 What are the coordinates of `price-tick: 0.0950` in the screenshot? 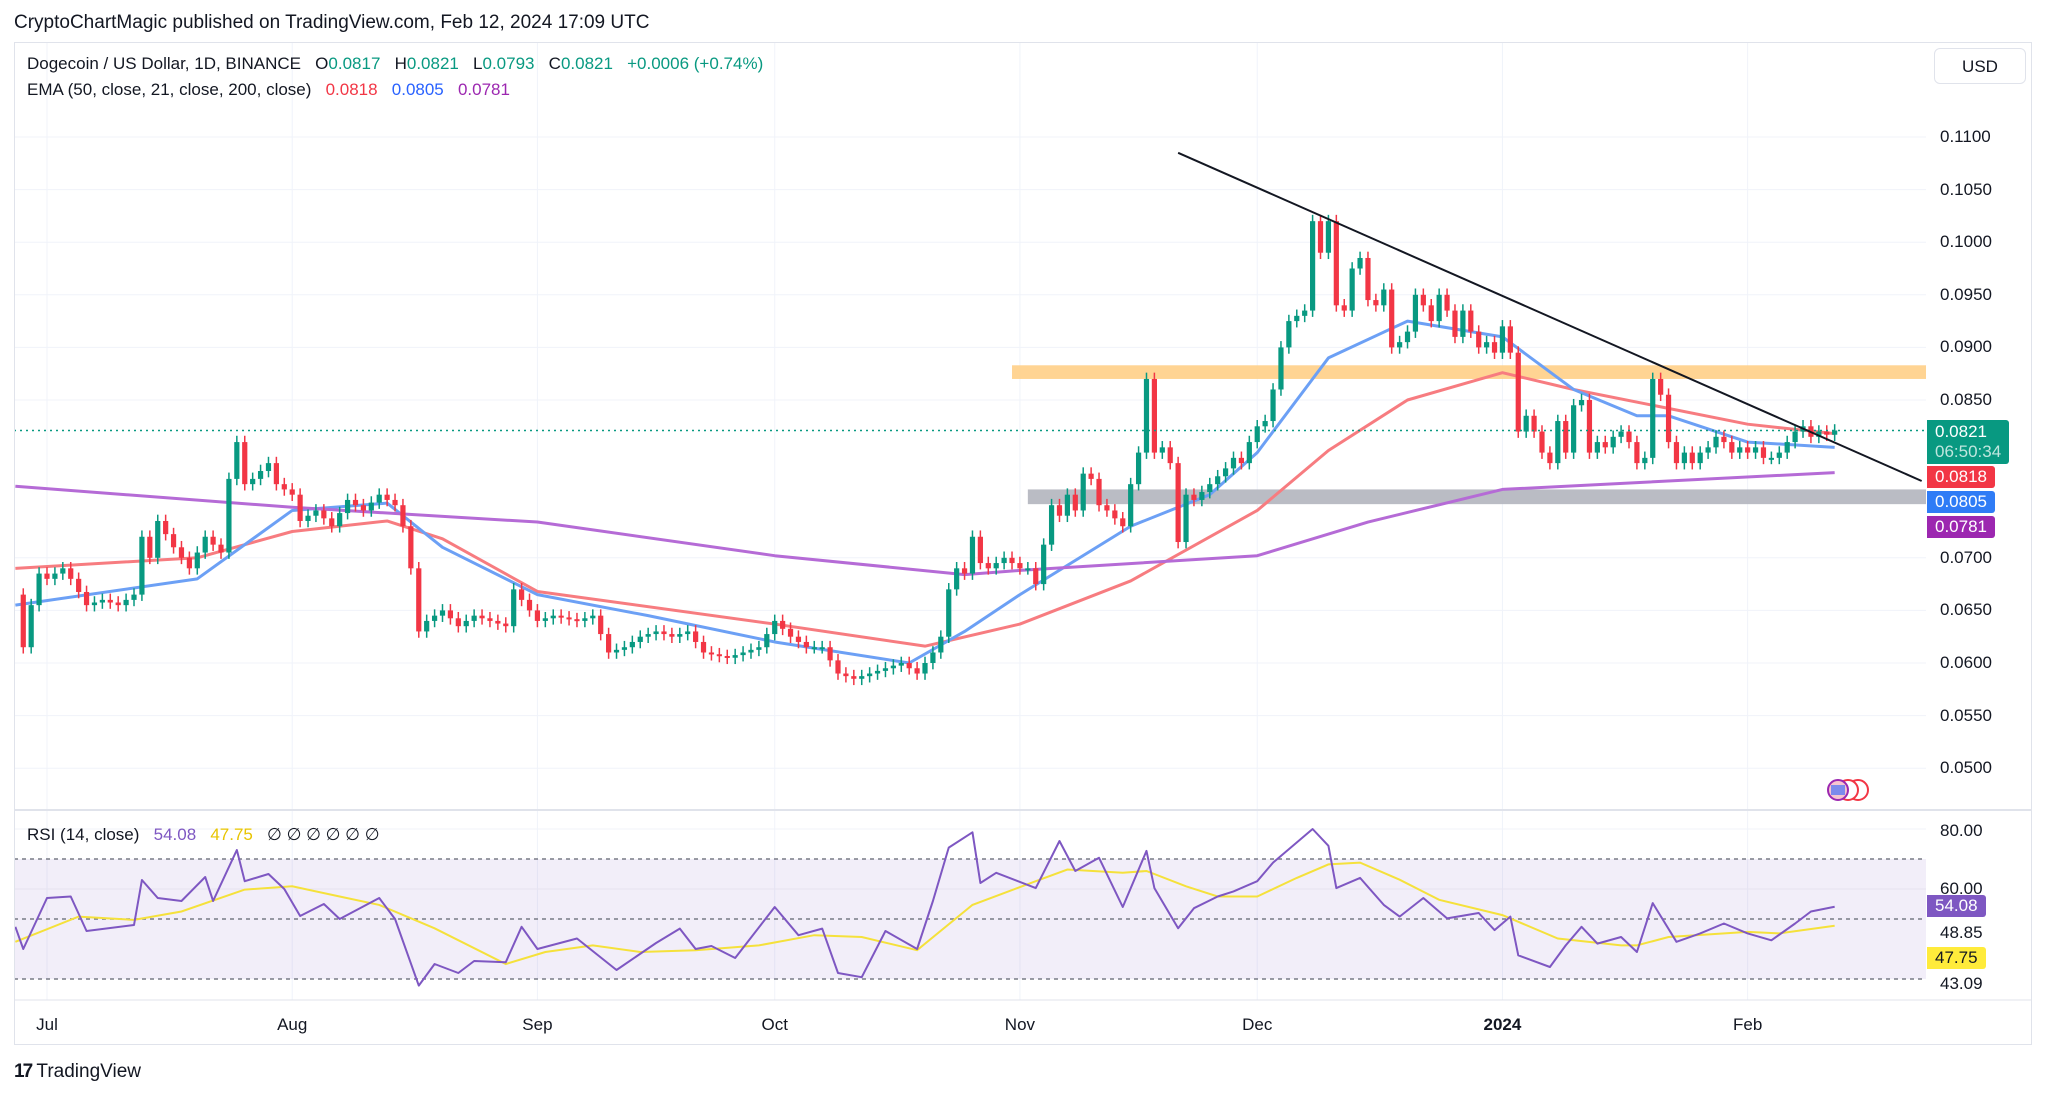 It's located at (1966, 294).